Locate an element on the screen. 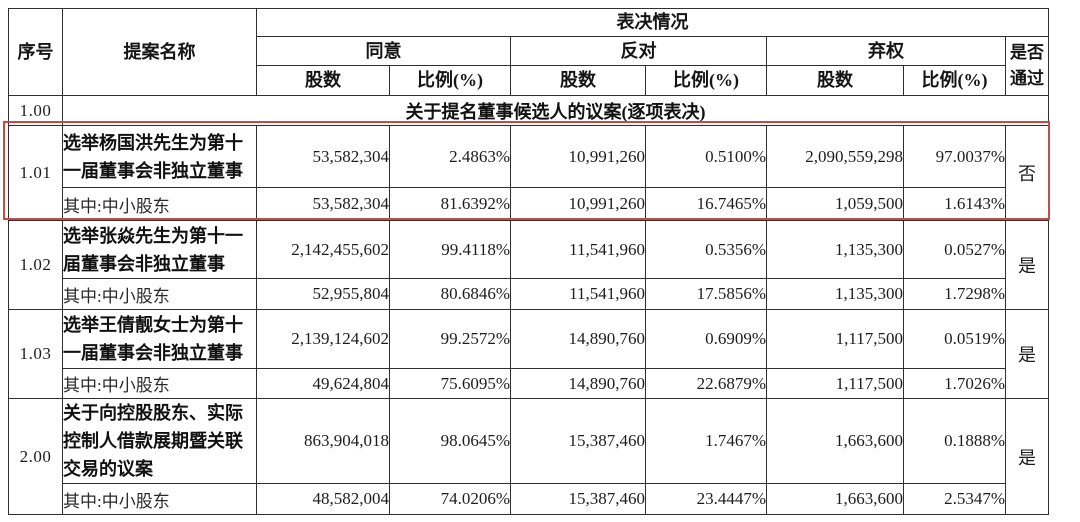 The height and width of the screenshot is (522, 1080). header-voting-status: 表决情况 is located at coordinates (652, 22).